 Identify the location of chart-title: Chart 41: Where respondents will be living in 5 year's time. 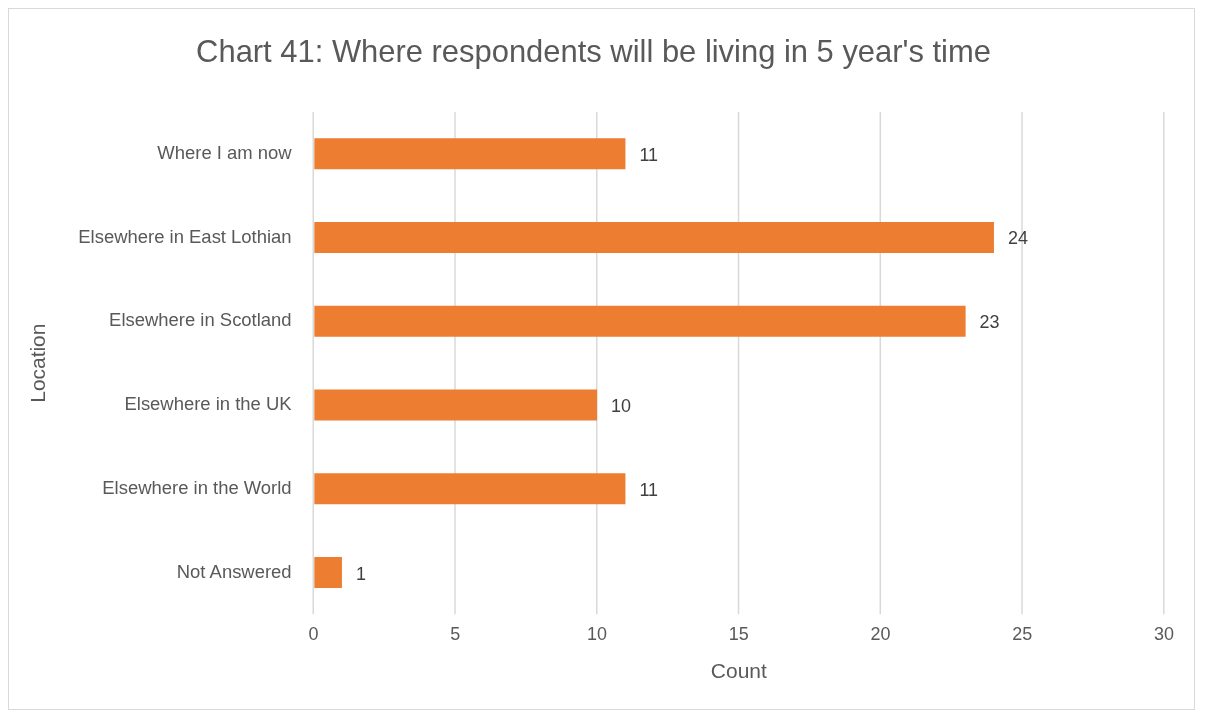
(593, 51).